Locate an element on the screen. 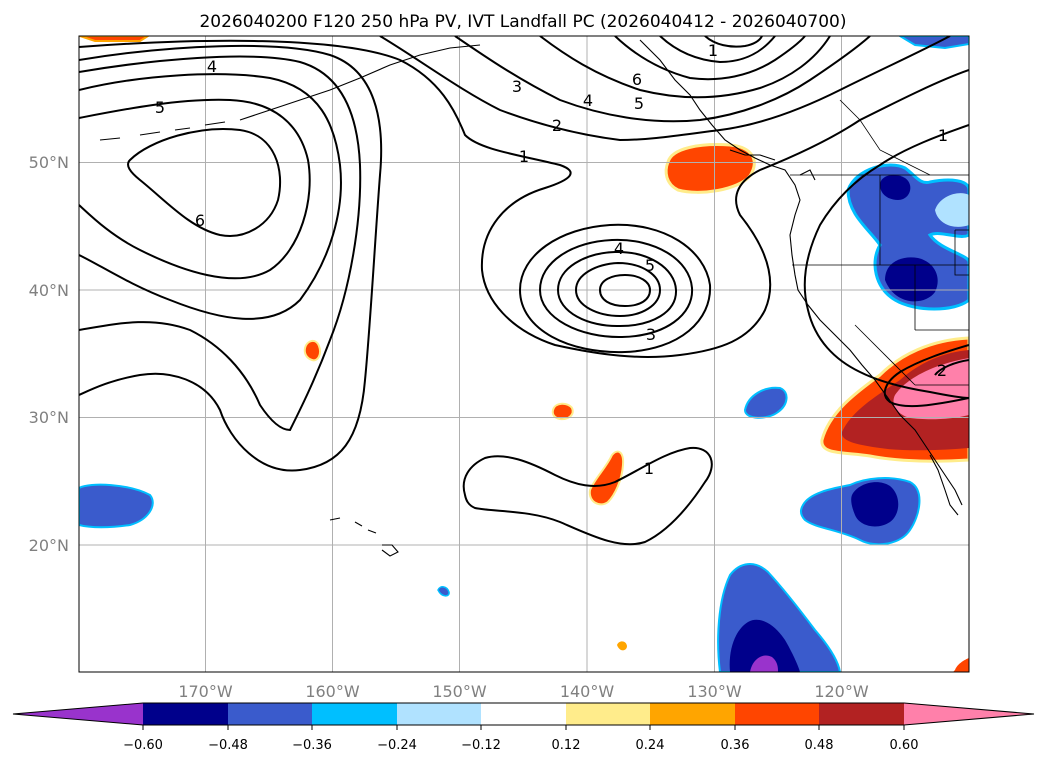 The width and height of the screenshot is (1047, 765). lat-label: 20°N is located at coordinates (49, 545).